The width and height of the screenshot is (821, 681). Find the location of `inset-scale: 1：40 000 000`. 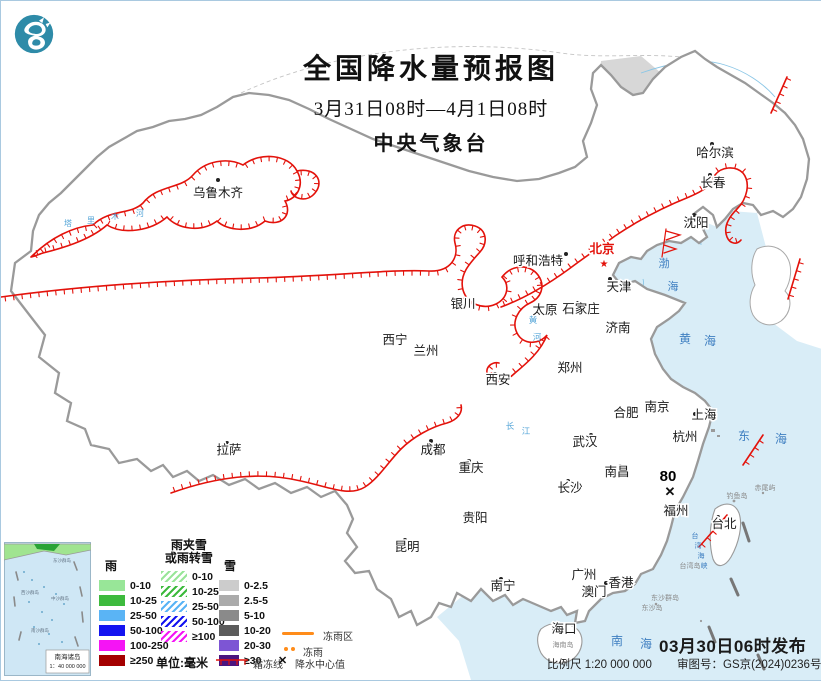

inset-scale: 1：40 000 000 is located at coordinates (67, 667).